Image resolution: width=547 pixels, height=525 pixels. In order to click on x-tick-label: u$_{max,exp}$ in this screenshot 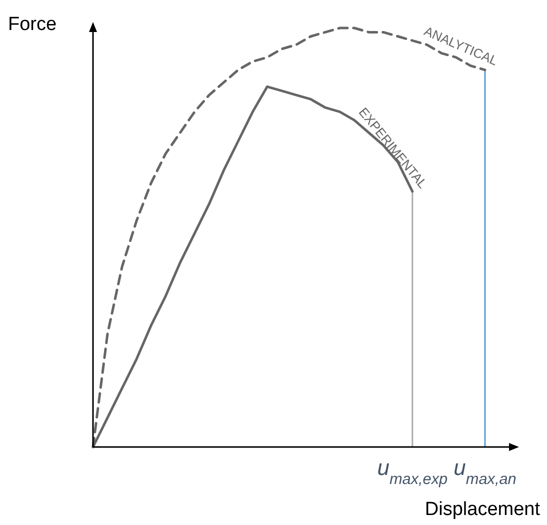, I will do `click(412, 471)`.